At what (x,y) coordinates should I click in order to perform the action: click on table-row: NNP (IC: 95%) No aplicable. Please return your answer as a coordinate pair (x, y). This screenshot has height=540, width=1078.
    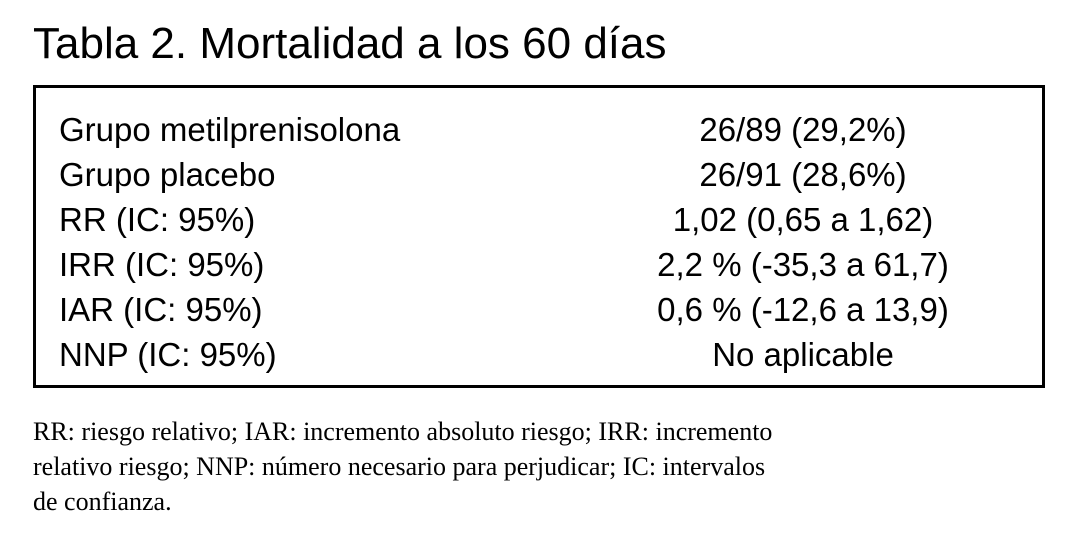
    Looking at the image, I should click on (539, 354).